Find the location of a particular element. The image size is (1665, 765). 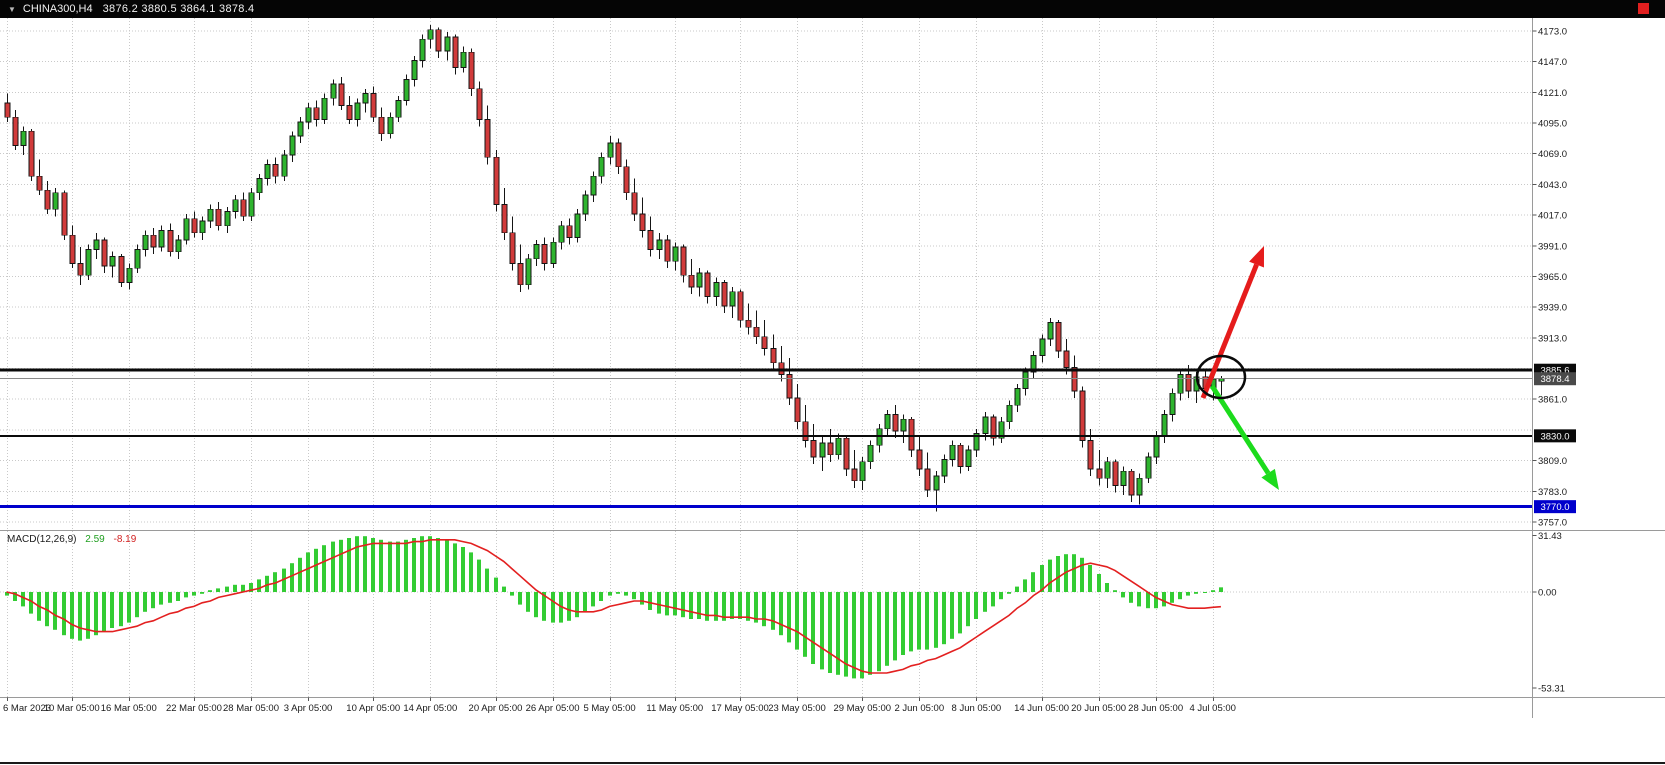

macd-axis-label: 31.43 is located at coordinates (1550, 536).